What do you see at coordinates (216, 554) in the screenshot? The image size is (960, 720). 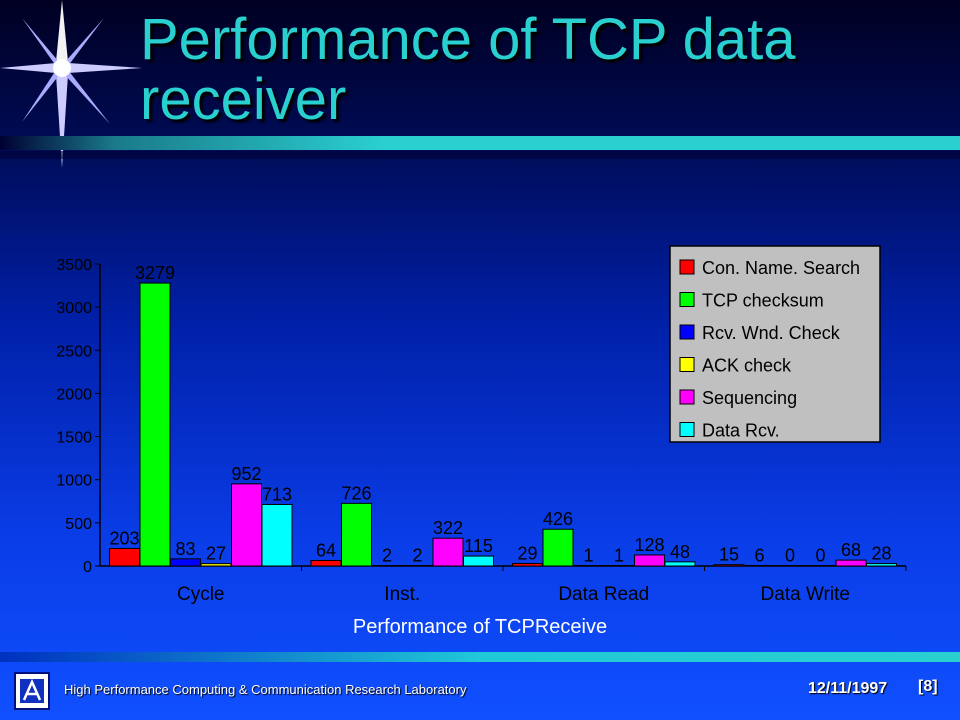 I see `data-label: 27` at bounding box center [216, 554].